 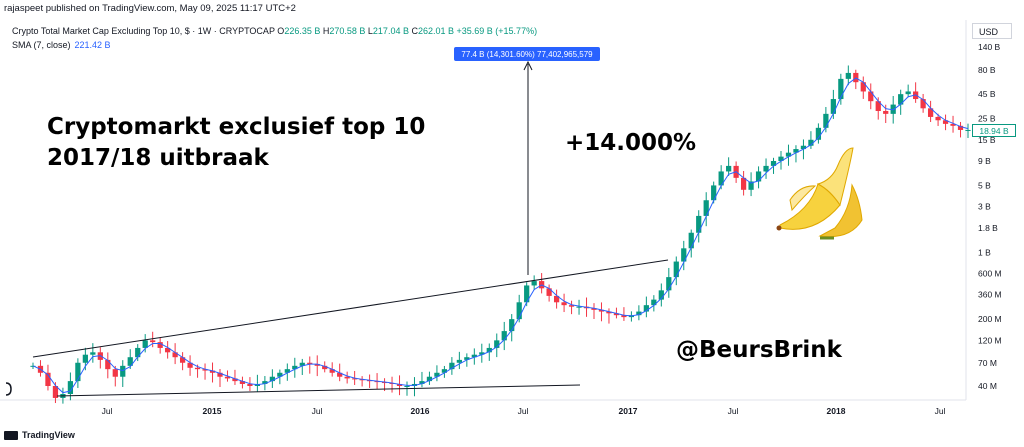 What do you see at coordinates (987, 140) in the screenshot?
I see `y-tick-label: 15 B` at bounding box center [987, 140].